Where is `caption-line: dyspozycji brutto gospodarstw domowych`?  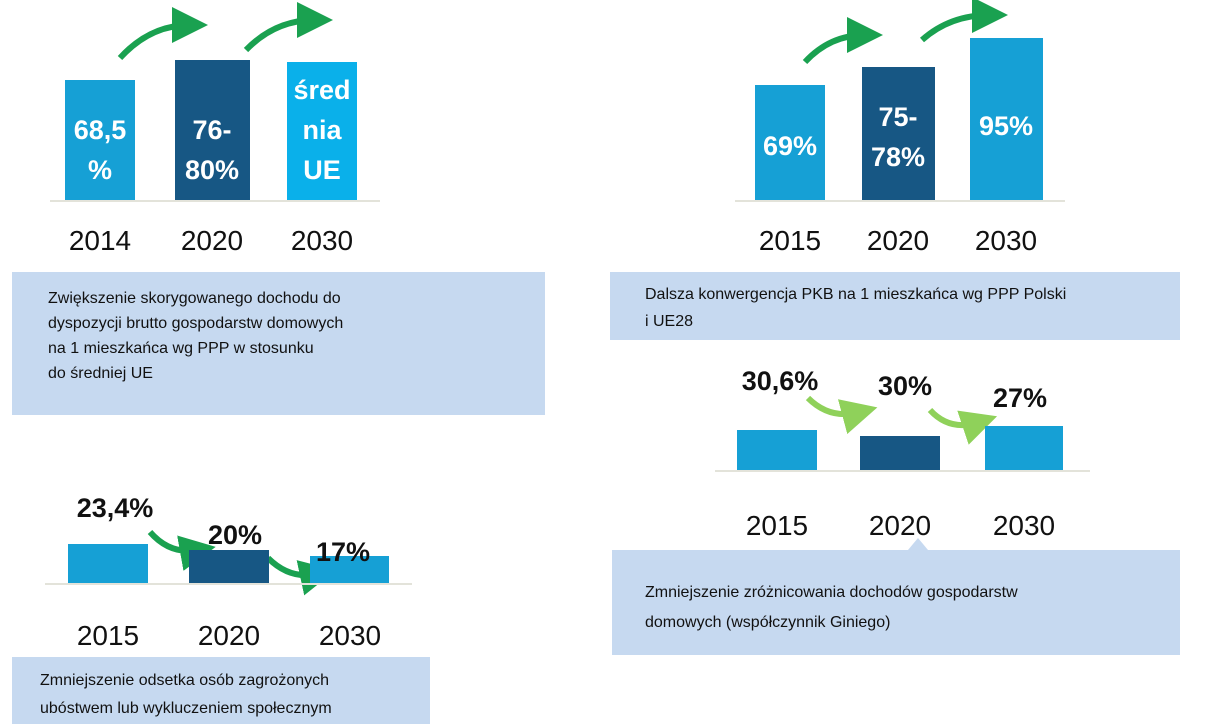
caption-line: dyspozycji brutto gospodarstw domowych is located at coordinates (196, 323).